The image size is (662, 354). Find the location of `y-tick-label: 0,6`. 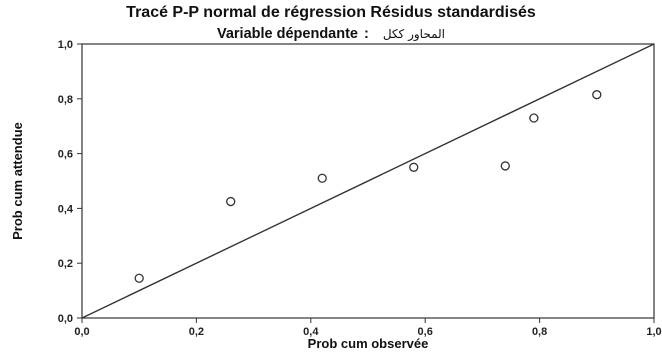

y-tick-label: 0,6 is located at coordinates (65, 155).